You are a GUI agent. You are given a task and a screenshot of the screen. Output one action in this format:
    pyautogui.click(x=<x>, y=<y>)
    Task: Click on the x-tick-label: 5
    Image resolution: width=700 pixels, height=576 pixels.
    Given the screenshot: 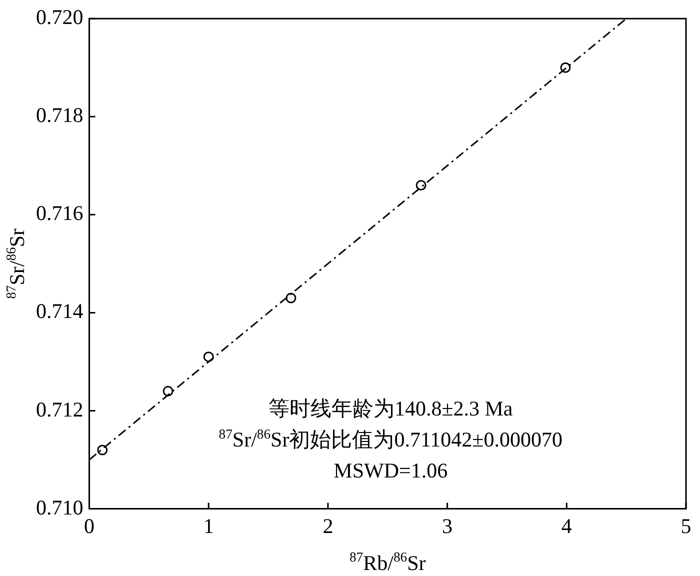 What is the action you would take?
    pyautogui.click(x=686, y=526)
    